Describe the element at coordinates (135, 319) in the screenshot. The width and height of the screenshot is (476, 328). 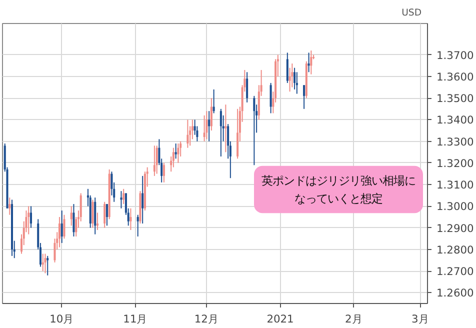
I see `x-tick-label: 11月` at that location.